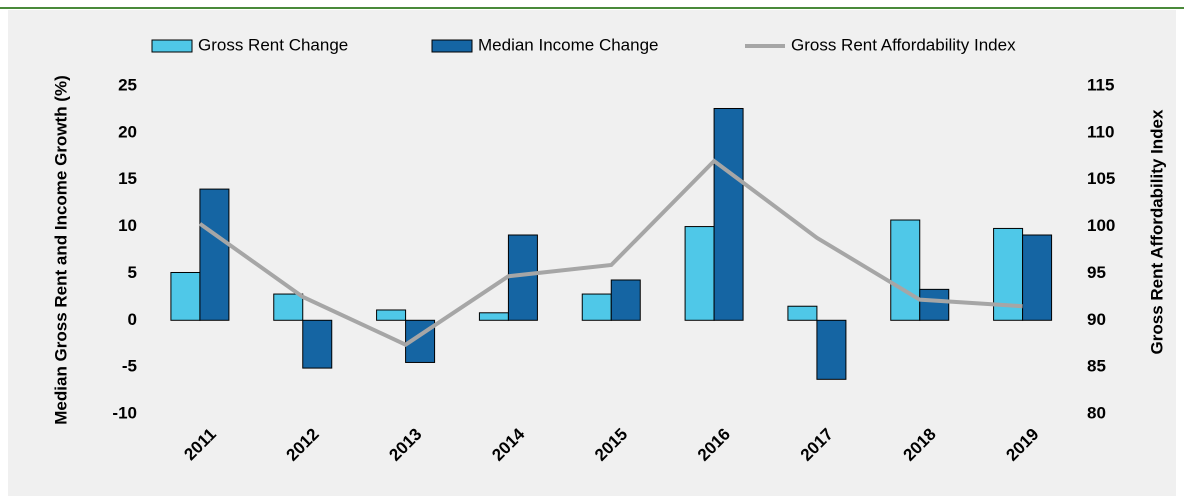  Describe the element at coordinates (132, 272) in the screenshot. I see `y-tick-label: 5` at that location.